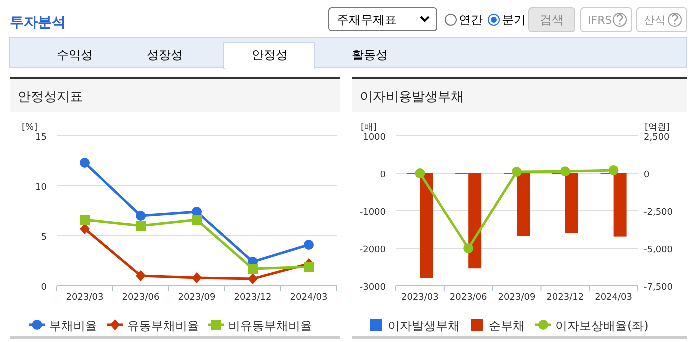 This screenshot has height=342, width=697. Describe the element at coordinates (370, 55) in the screenshot. I see `text: 활동성` at that location.